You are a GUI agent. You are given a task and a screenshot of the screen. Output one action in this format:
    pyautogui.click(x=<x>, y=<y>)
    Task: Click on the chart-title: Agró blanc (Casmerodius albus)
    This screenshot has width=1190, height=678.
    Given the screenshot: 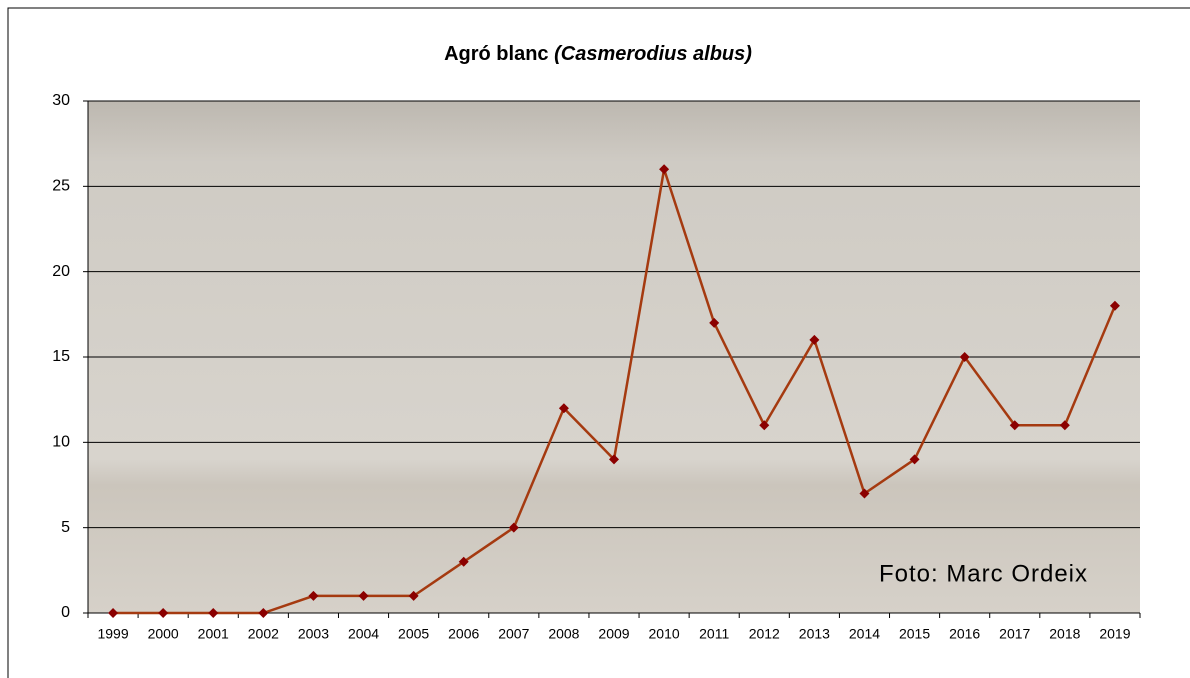 What is the action you would take?
    pyautogui.click(x=598, y=54)
    